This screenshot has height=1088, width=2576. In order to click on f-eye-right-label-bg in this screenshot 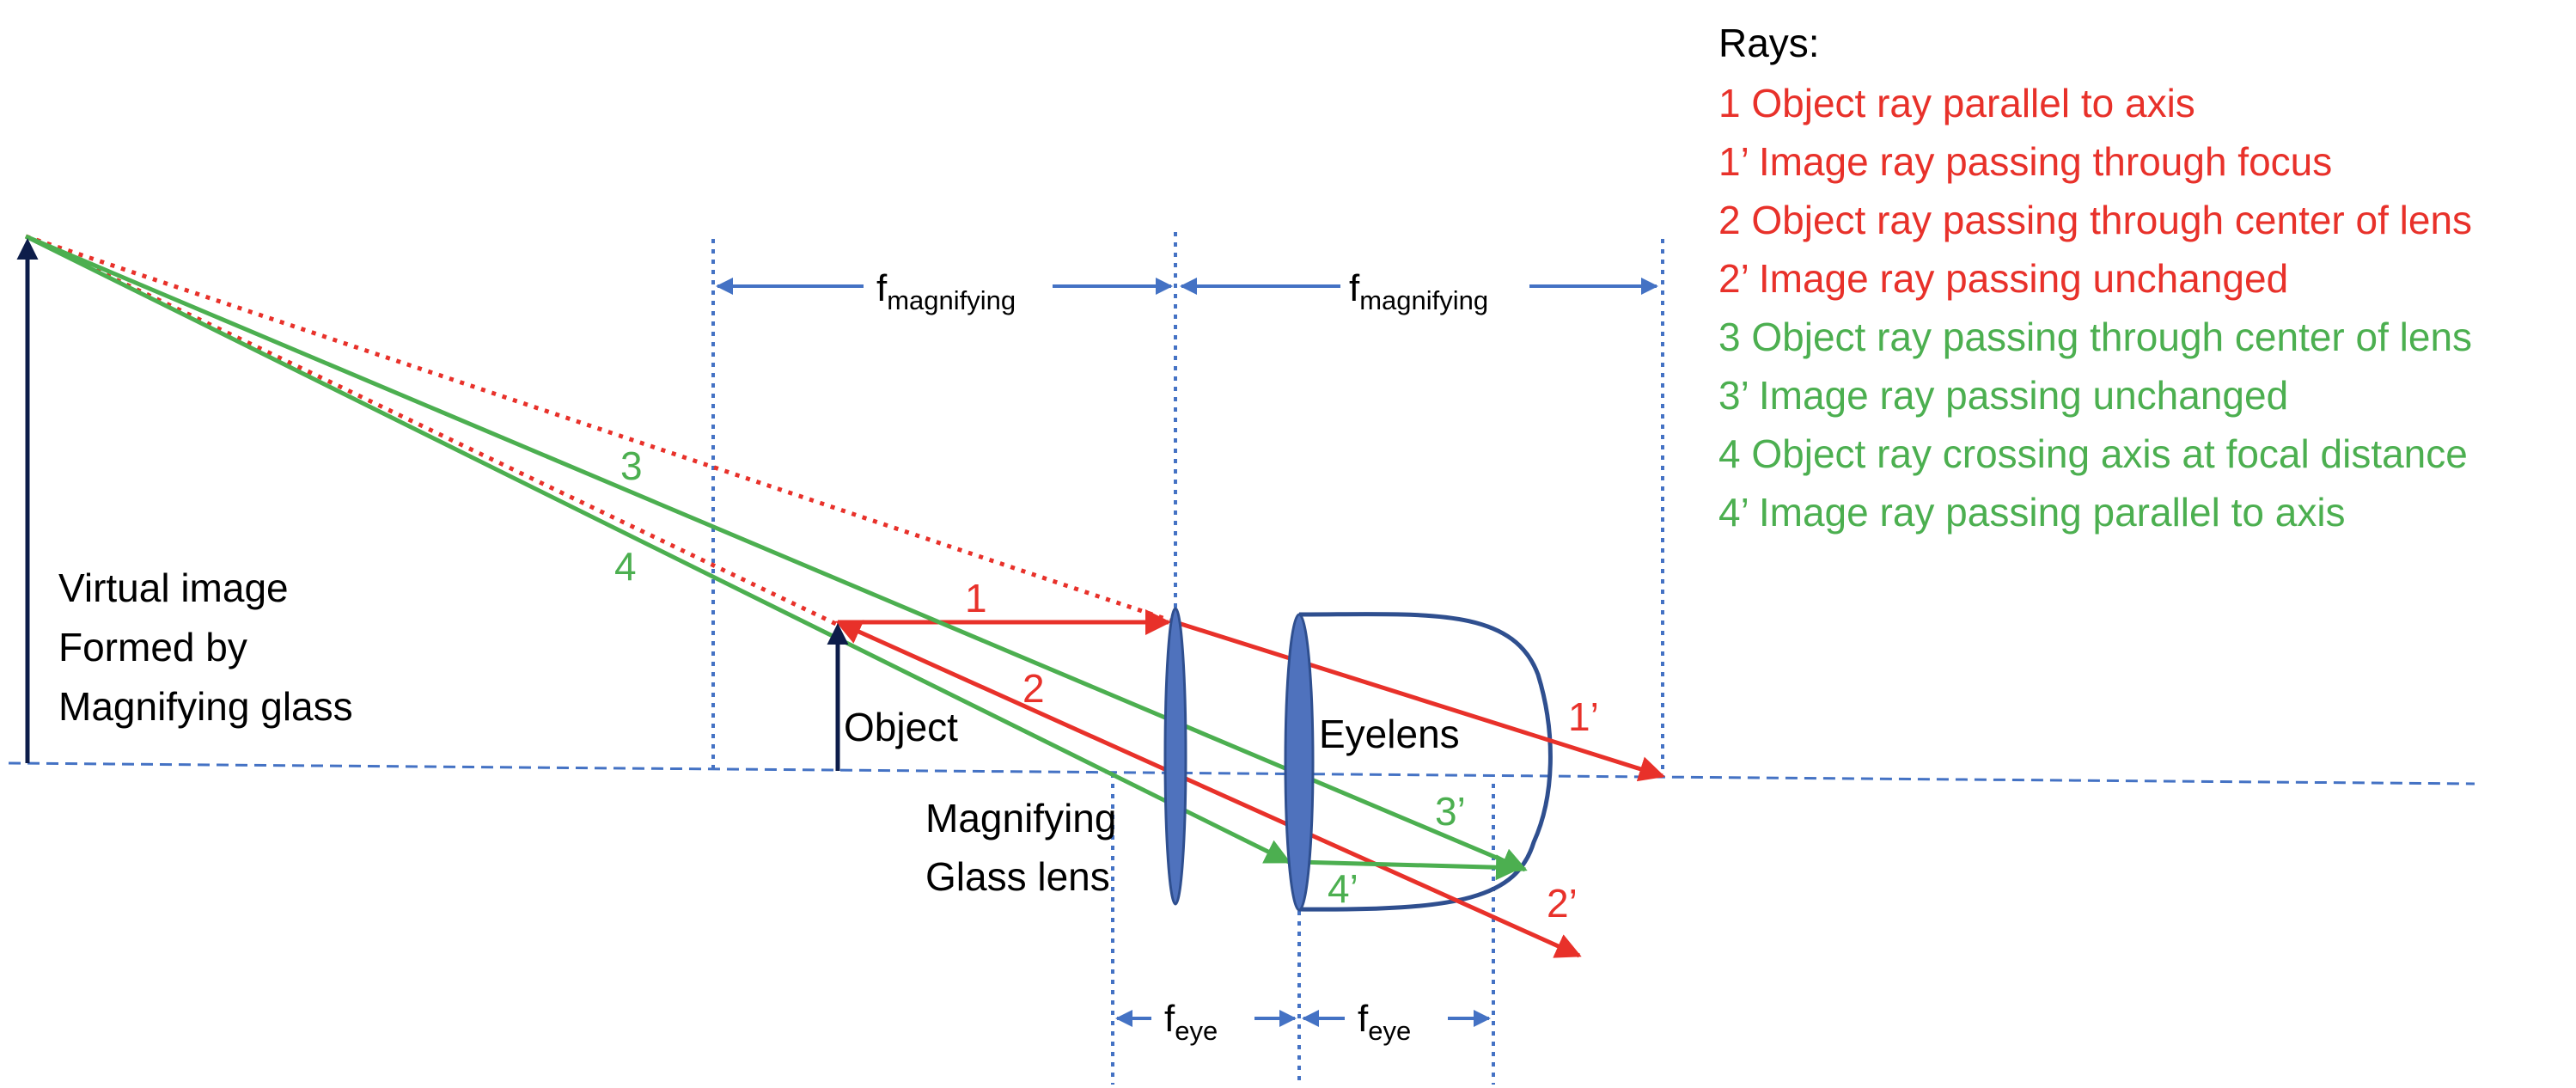, I will do `click(1396, 1021)`.